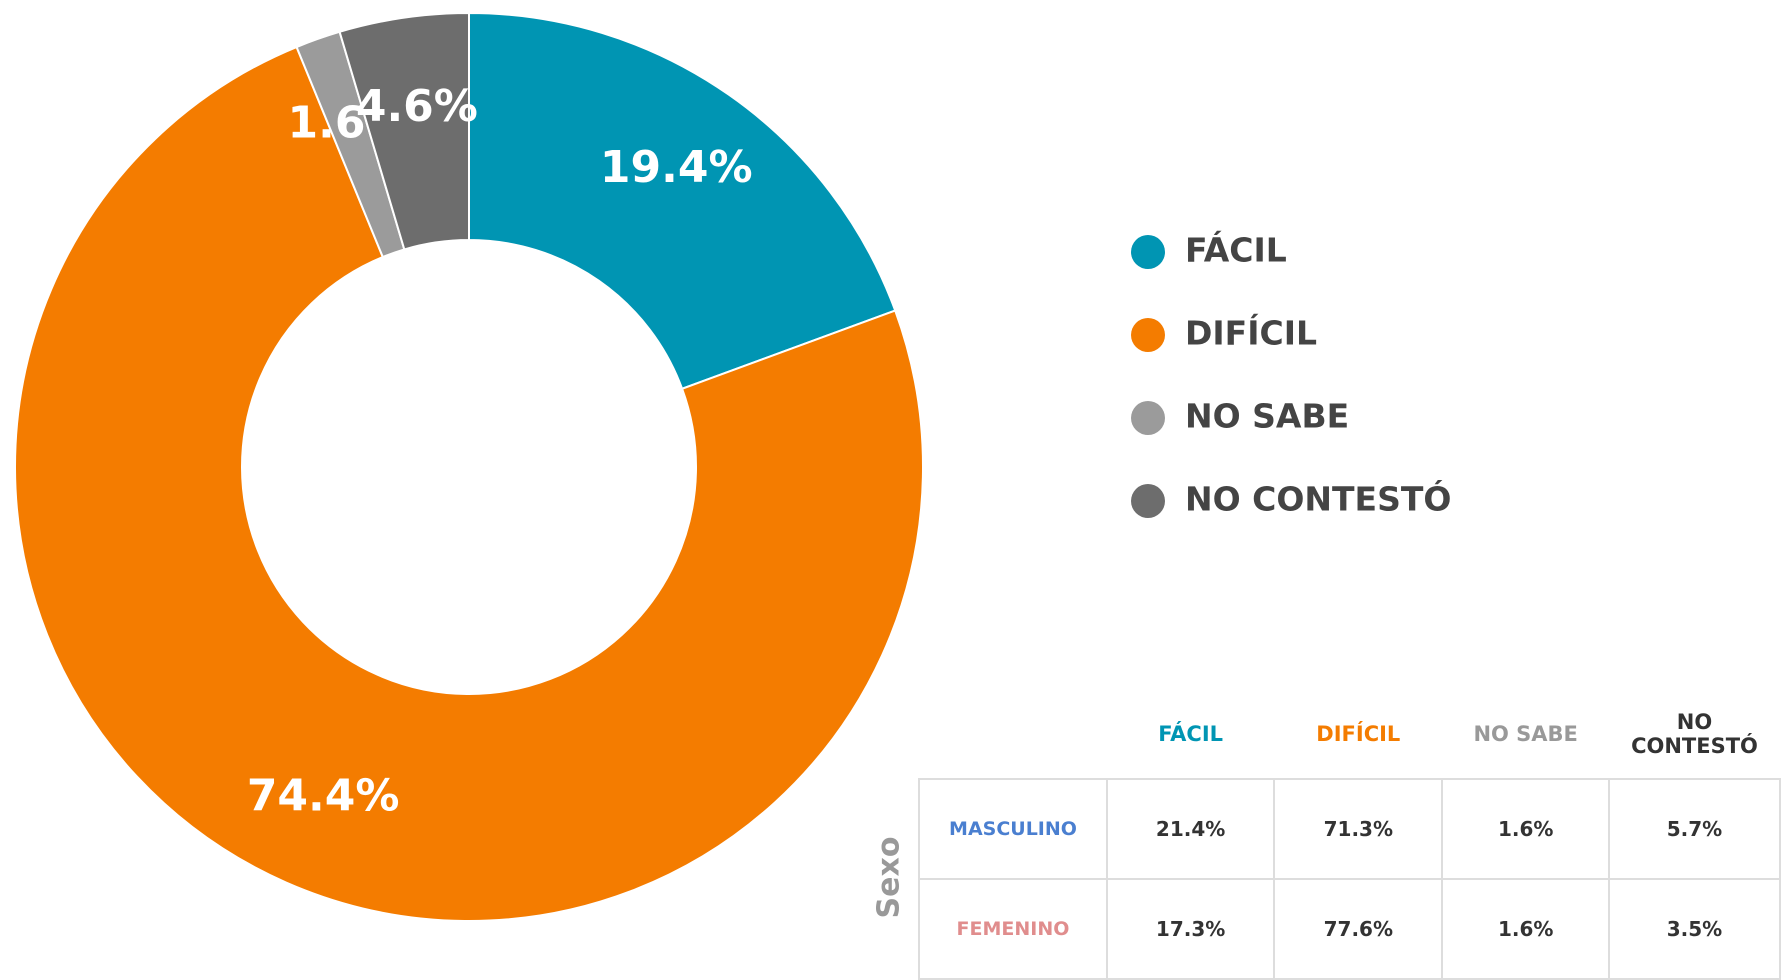  What do you see at coordinates (1694, 734) in the screenshot?
I see `column-header: NO CONTESTÓ` at bounding box center [1694, 734].